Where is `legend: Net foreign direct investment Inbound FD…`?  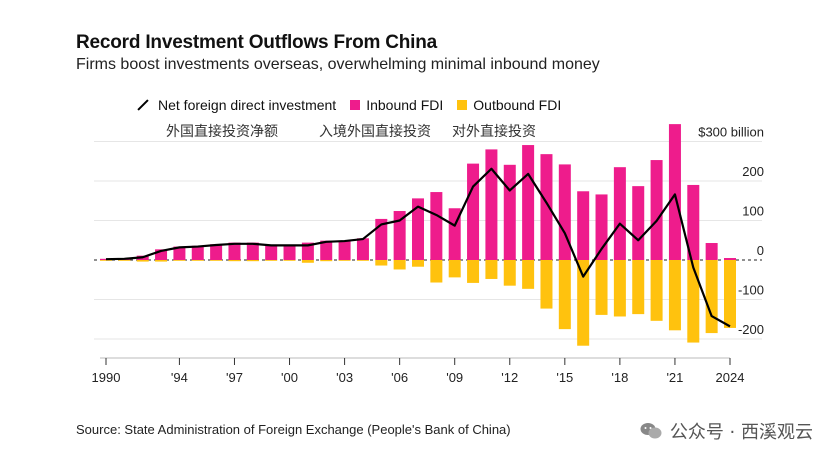
legend: Net foreign direct investment Inbound FD… is located at coordinates (355, 105).